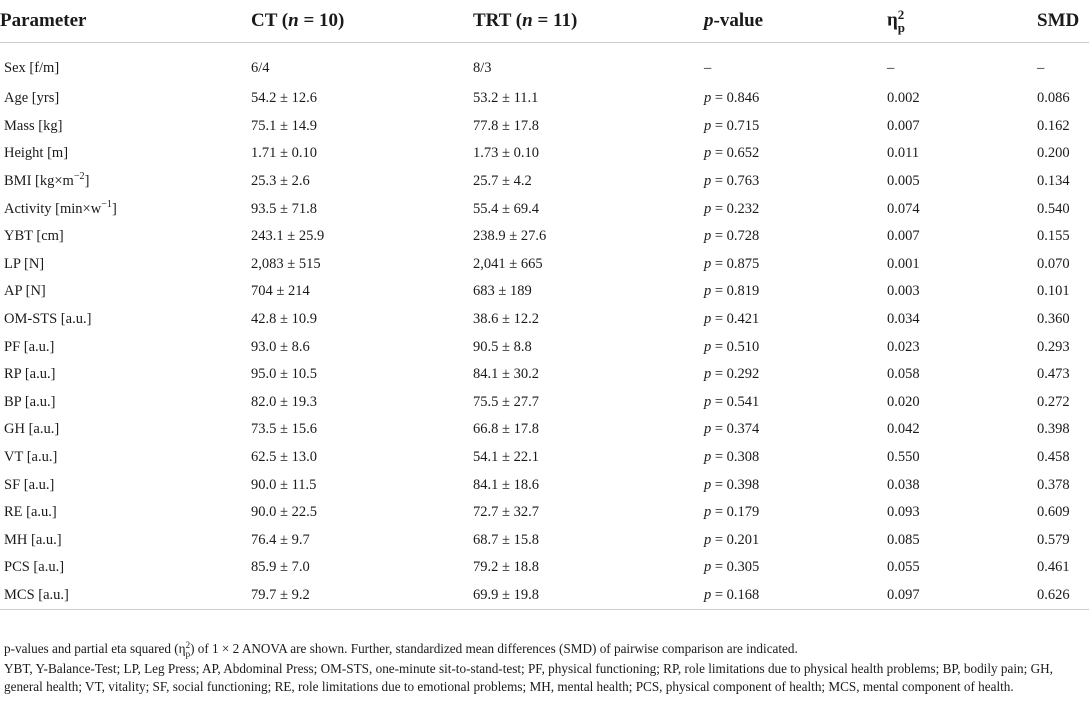  Describe the element at coordinates (903, 236) in the screenshot. I see `cell-eta-squared-text: 0.007` at that location.